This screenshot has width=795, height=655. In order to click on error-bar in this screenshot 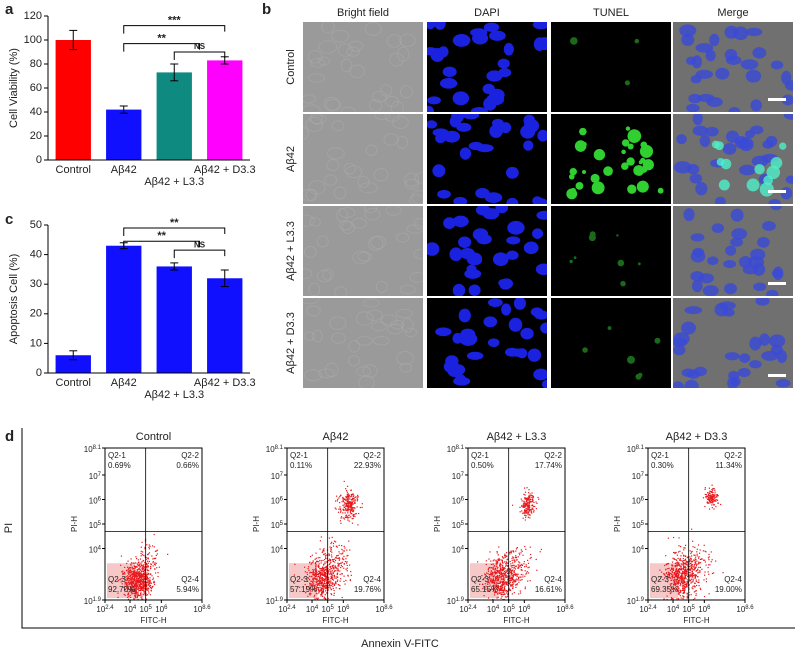, I will do `click(73, 40)`.